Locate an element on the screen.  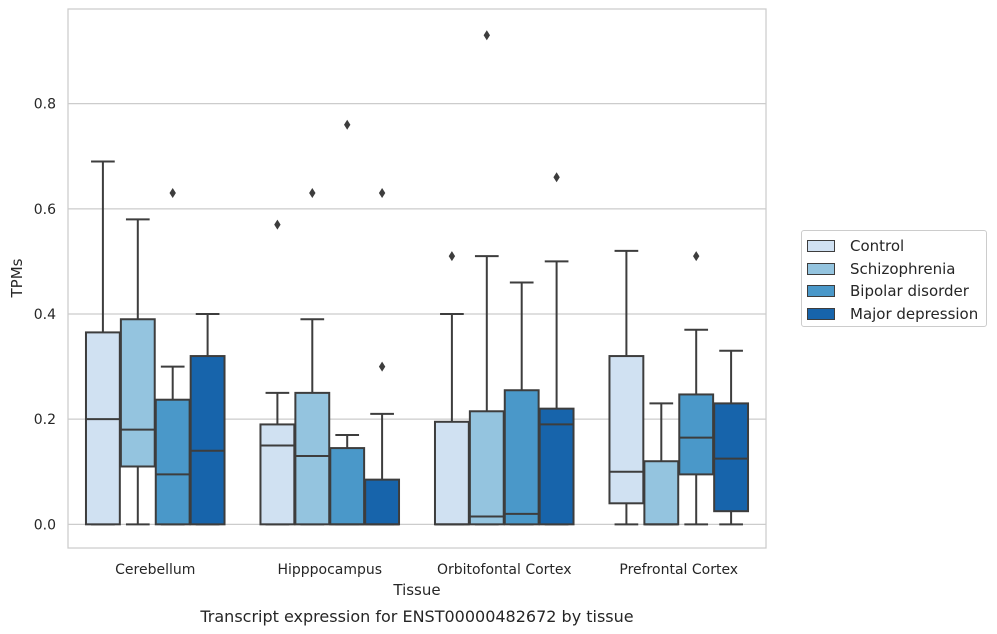
legend-item-bipolar-disorder: Bipolar disorder is located at coordinates (896, 291).